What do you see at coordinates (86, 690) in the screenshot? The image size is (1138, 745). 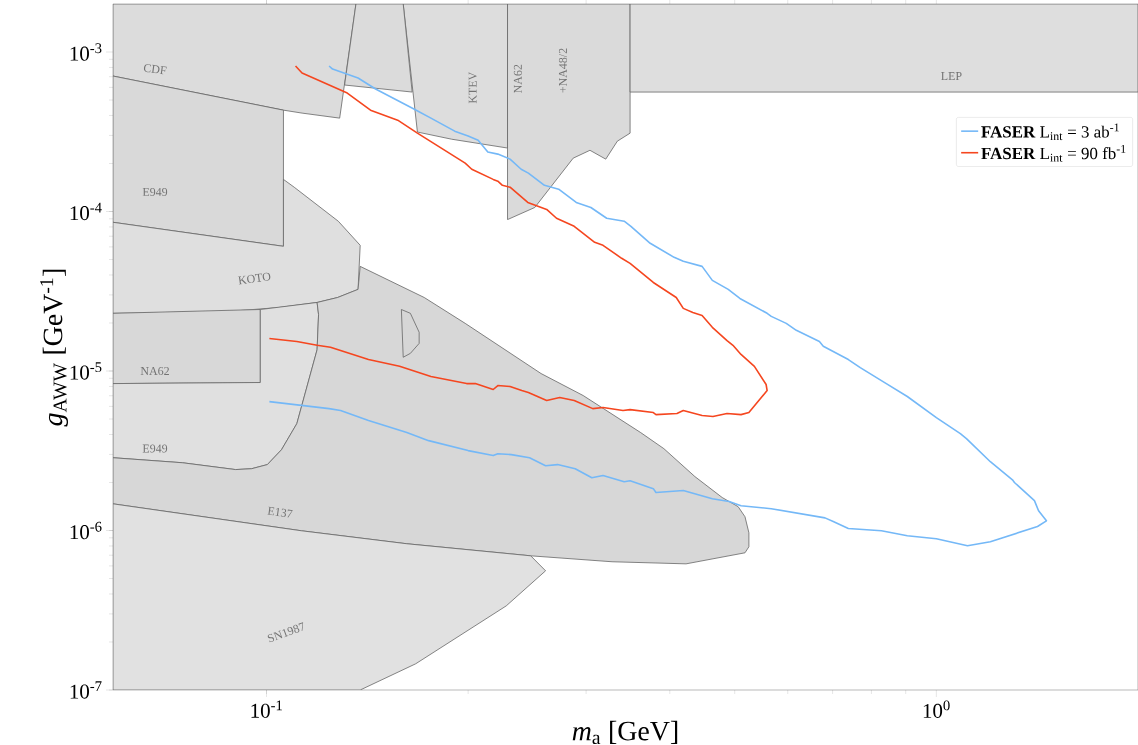 I see `y-tick-label: 10$^{-7}$` at bounding box center [86, 690].